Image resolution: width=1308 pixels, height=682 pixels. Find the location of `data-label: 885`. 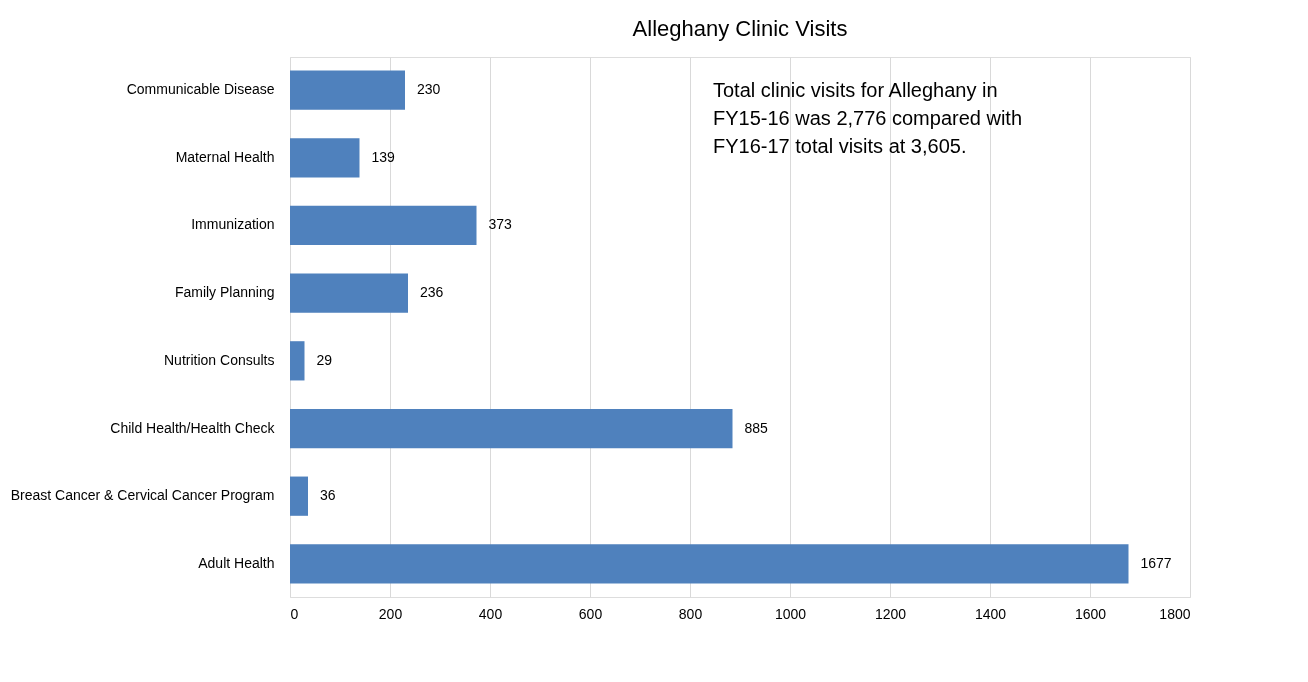

data-label: 885 is located at coordinates (756, 427).